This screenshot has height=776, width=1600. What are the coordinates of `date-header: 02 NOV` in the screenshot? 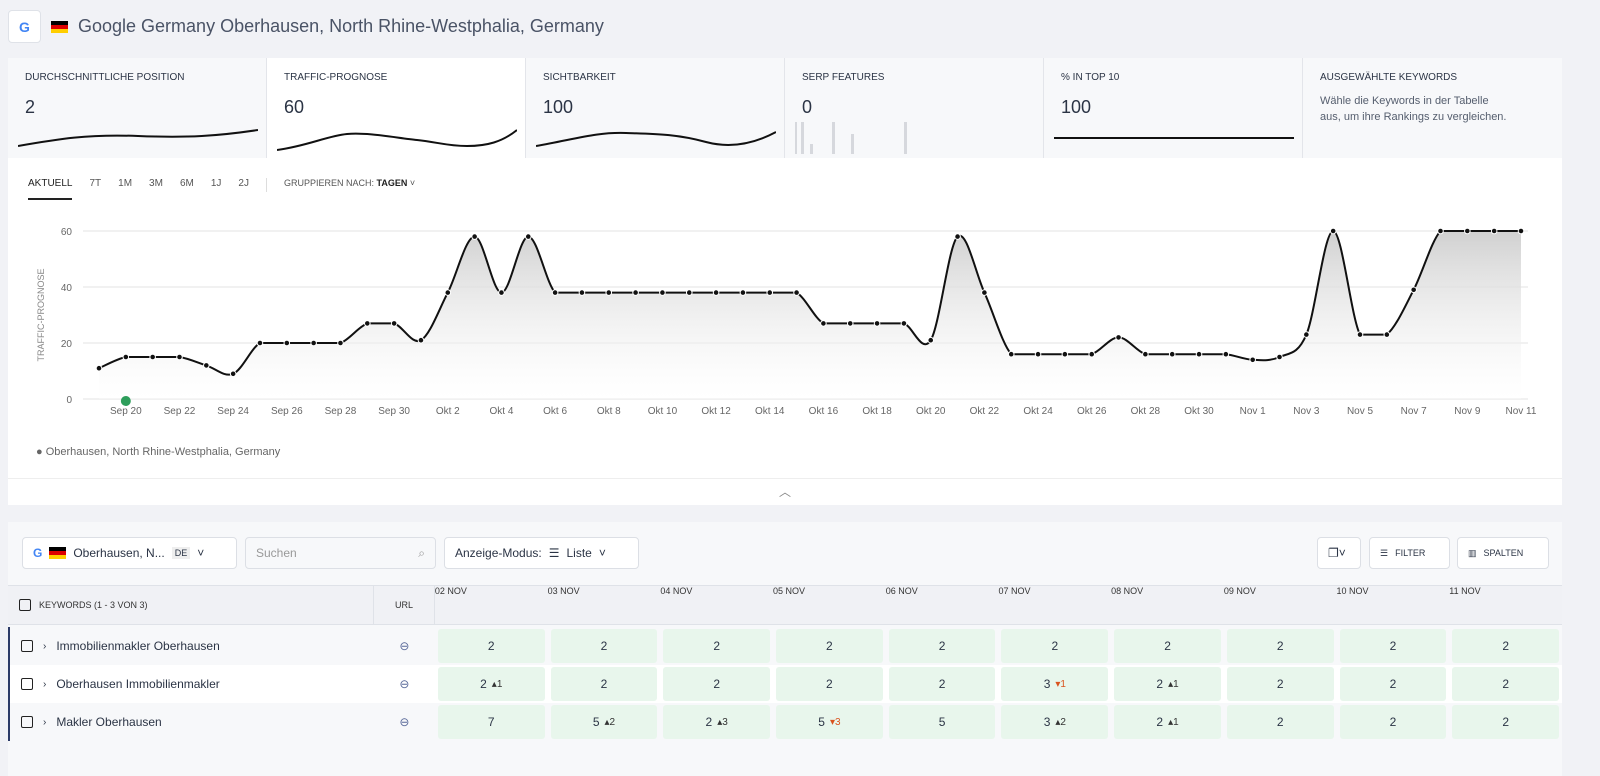 It's located at (450, 591).